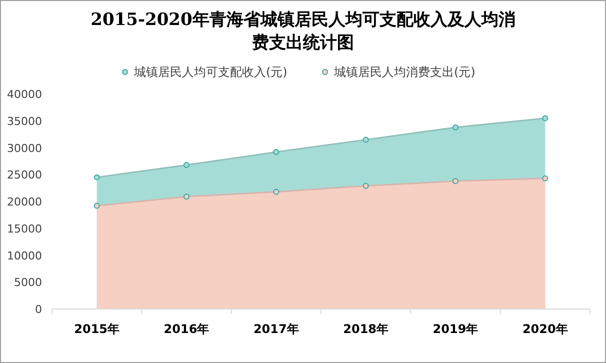  I want to click on x-tick-label: 2015年, so click(97, 329).